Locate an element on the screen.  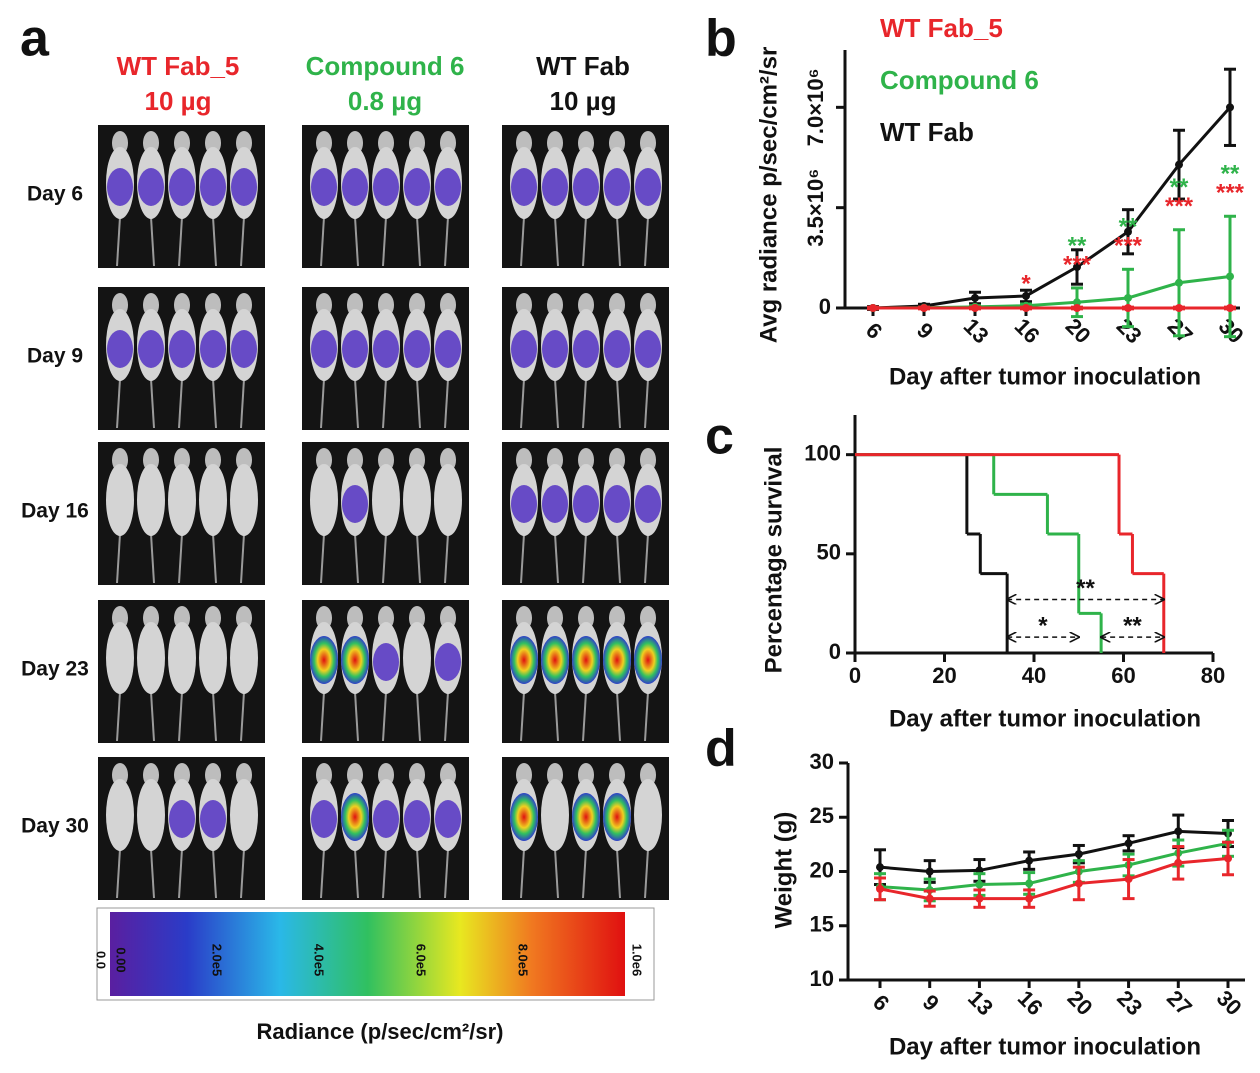
y-tick-label: 10 is located at coordinates (822, 978).